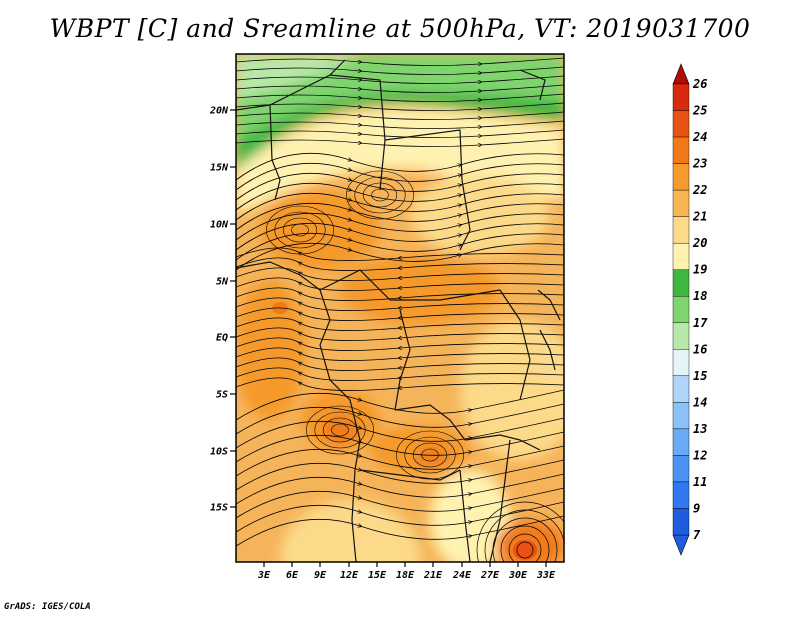 The image size is (800, 618). What do you see at coordinates (700, 482) in the screenshot?
I see `colorbar-label: 11` at bounding box center [700, 482].